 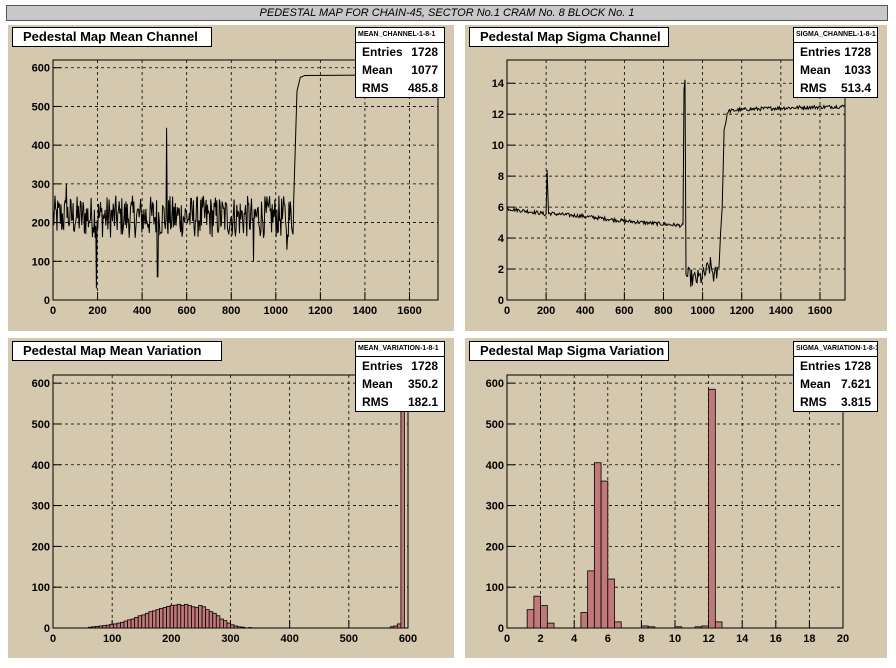 I want to click on stats-row-rms: RMS 3.815, so click(x=835, y=402).